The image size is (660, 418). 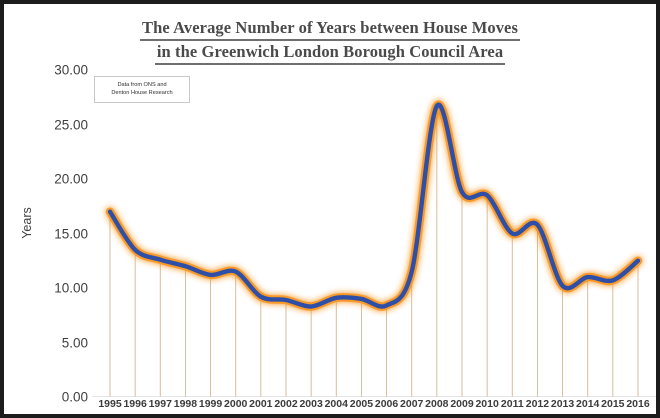 What do you see at coordinates (487, 404) in the screenshot?
I see `x-tick-label: 2010` at bounding box center [487, 404].